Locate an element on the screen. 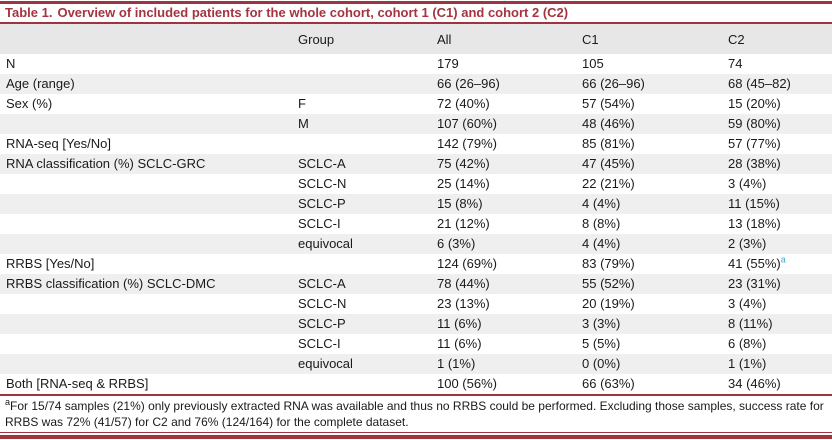 The image size is (832, 440). column-header-all: All is located at coordinates (444, 39).